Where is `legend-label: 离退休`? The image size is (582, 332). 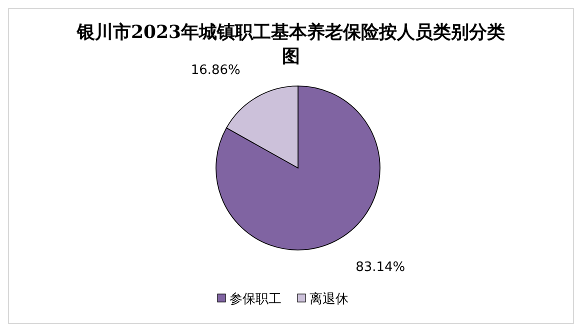
legend-label: 离退休 is located at coordinates (329, 299).